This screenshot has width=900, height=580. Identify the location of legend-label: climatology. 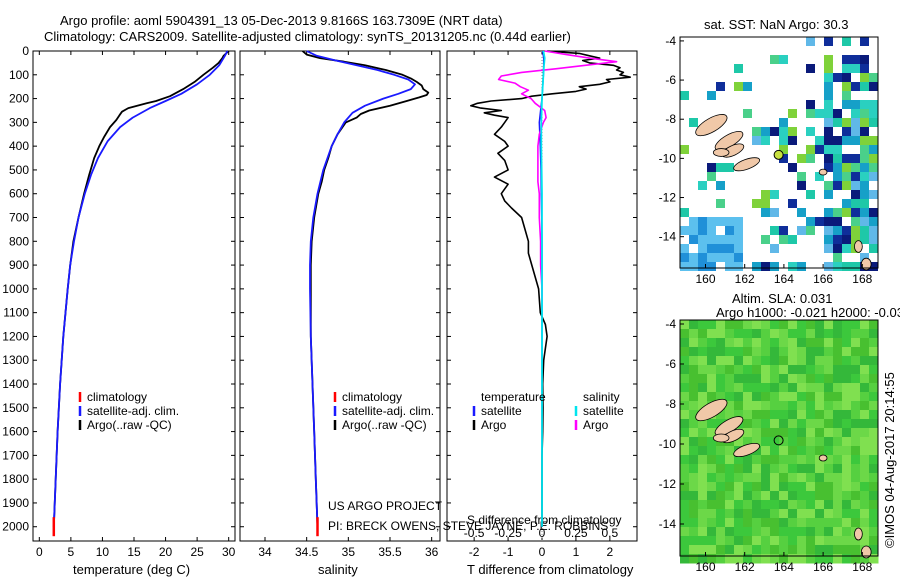
(117, 397).